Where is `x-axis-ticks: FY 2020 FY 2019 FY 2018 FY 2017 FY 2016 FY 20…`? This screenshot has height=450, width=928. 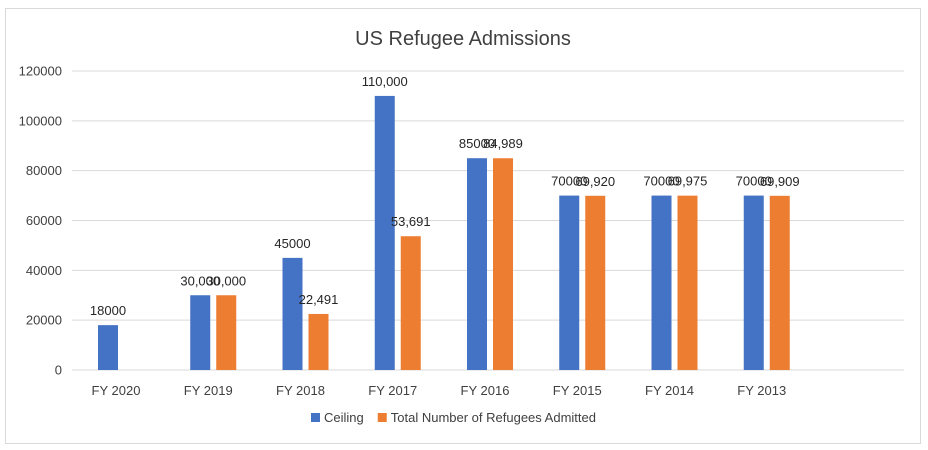 x-axis-ticks: FY 2020 FY 2019 FY 2018 FY 2017 FY 2016 FY 20… is located at coordinates (439, 390).